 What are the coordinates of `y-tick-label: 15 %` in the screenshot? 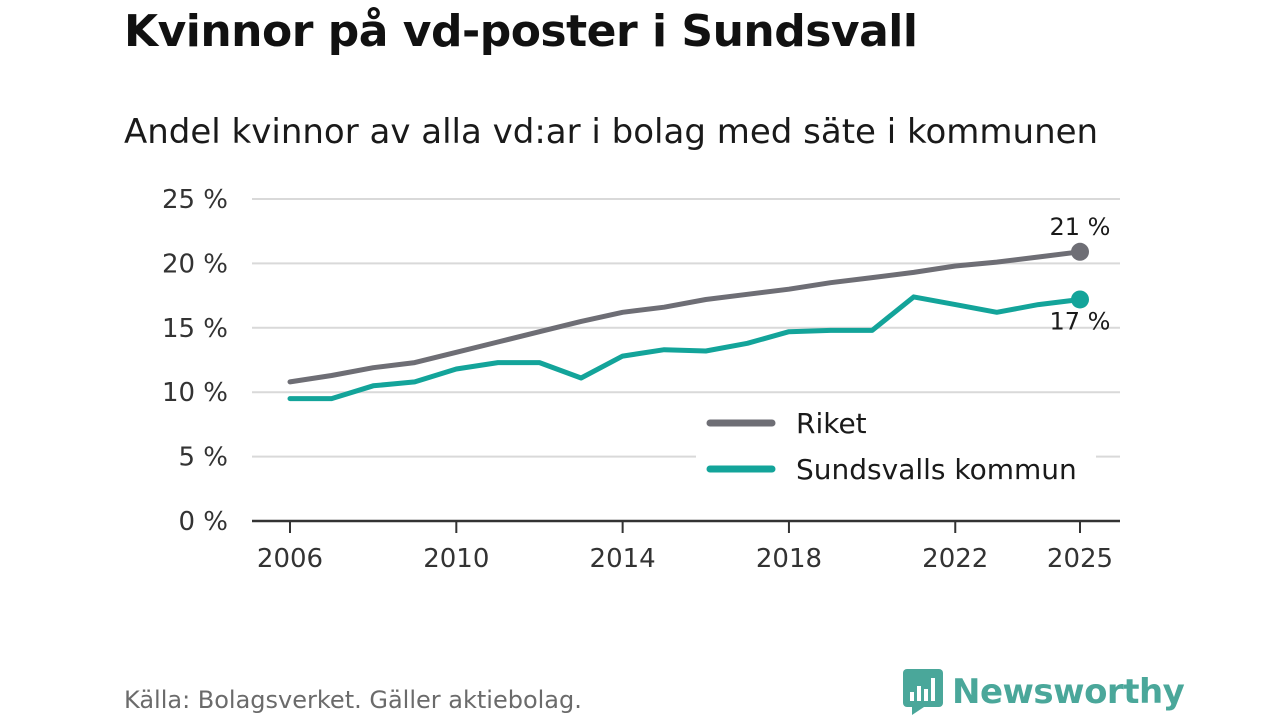 It's located at (195, 329).